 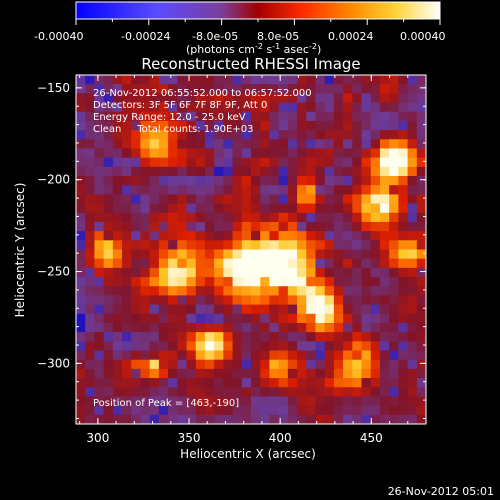 I want to click on x-tick-label: 450, so click(x=371, y=438).